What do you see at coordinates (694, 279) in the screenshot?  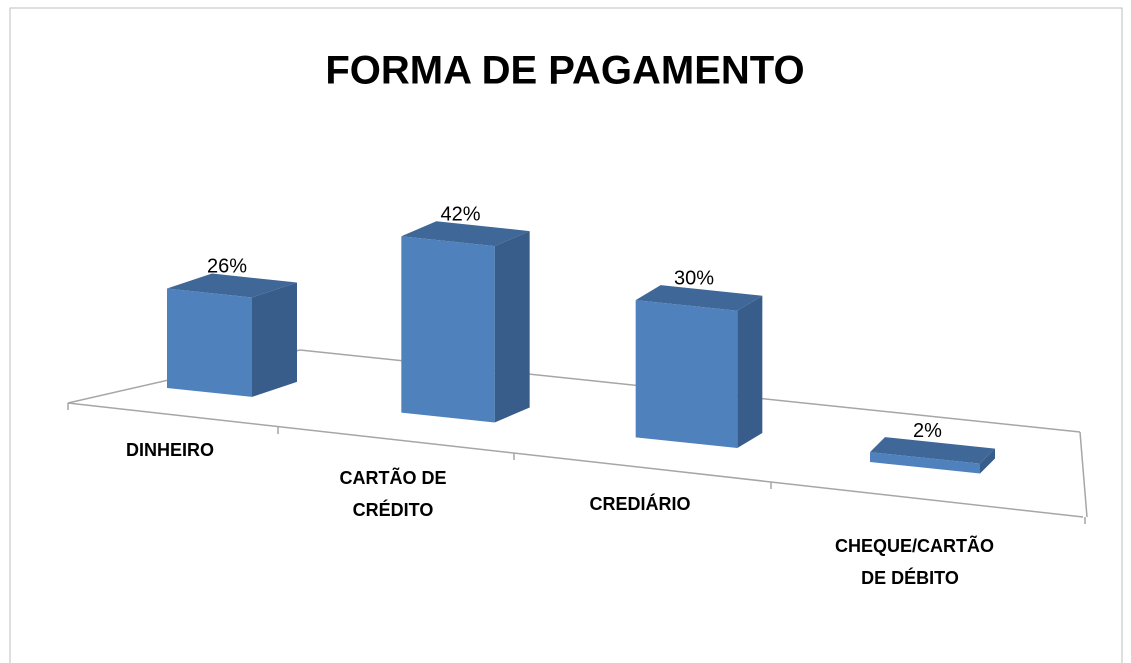 I see `data-label: 30%` at bounding box center [694, 279].